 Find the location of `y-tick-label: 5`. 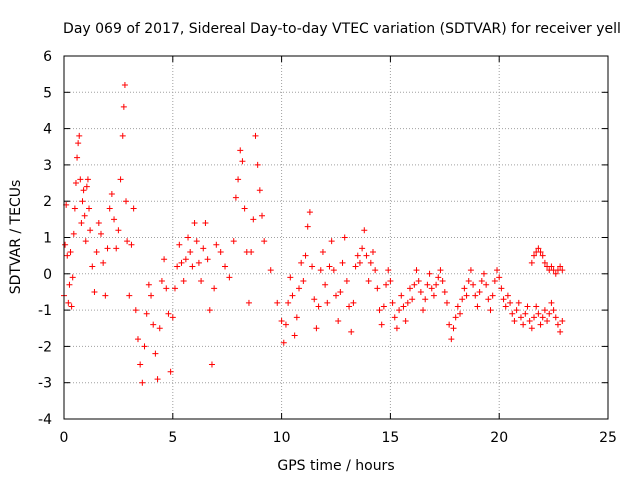

y-tick-label: 5 is located at coordinates (47, 93).